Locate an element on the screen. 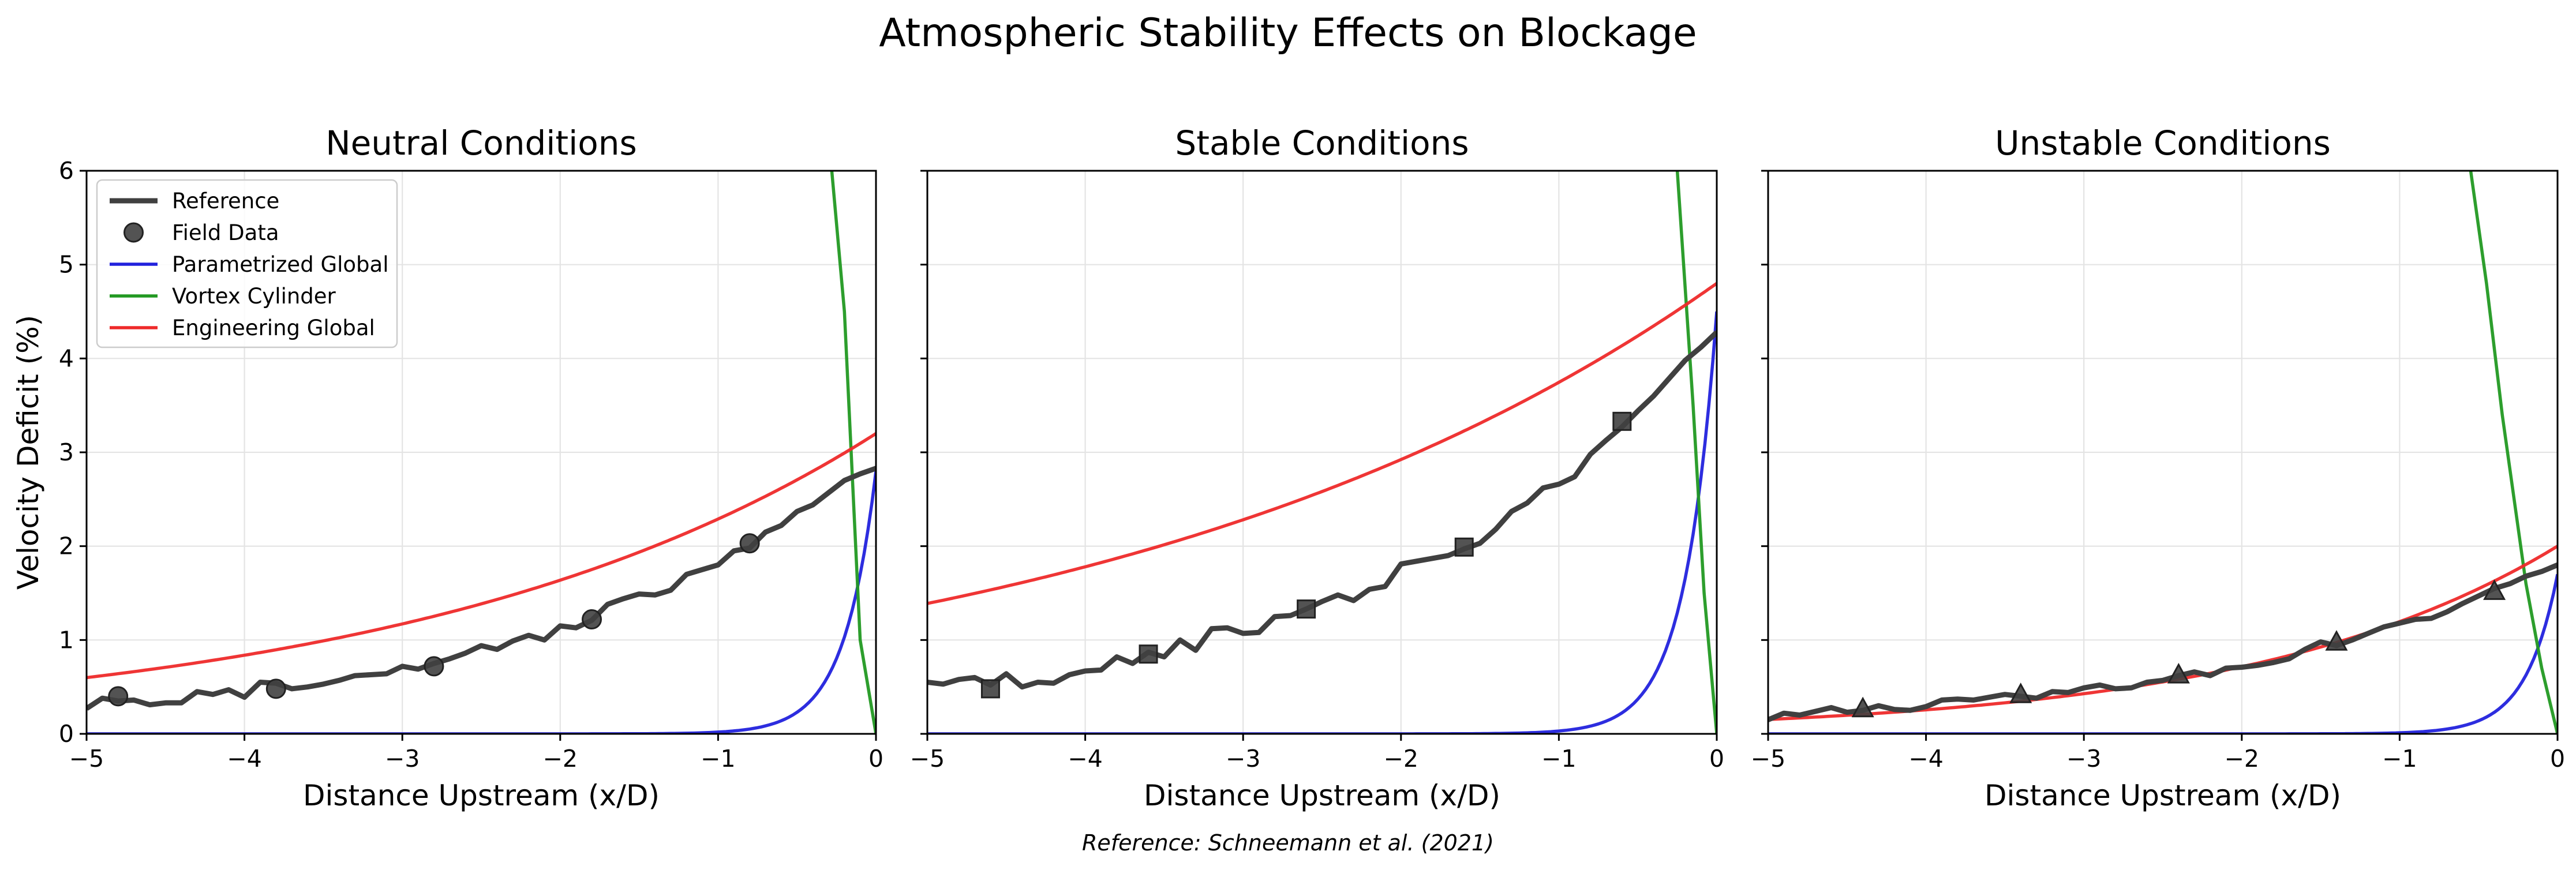 This screenshot has width=2576, height=870. y-tick-label: 2 is located at coordinates (66, 546).